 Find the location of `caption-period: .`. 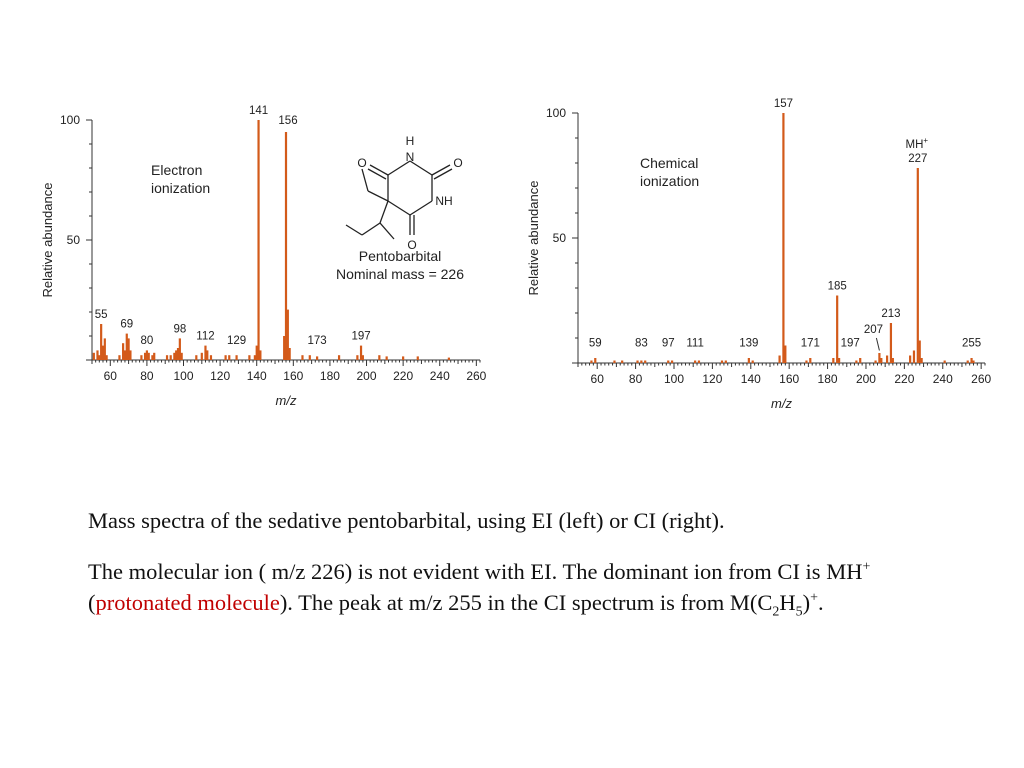

caption-period: . is located at coordinates (820, 602).